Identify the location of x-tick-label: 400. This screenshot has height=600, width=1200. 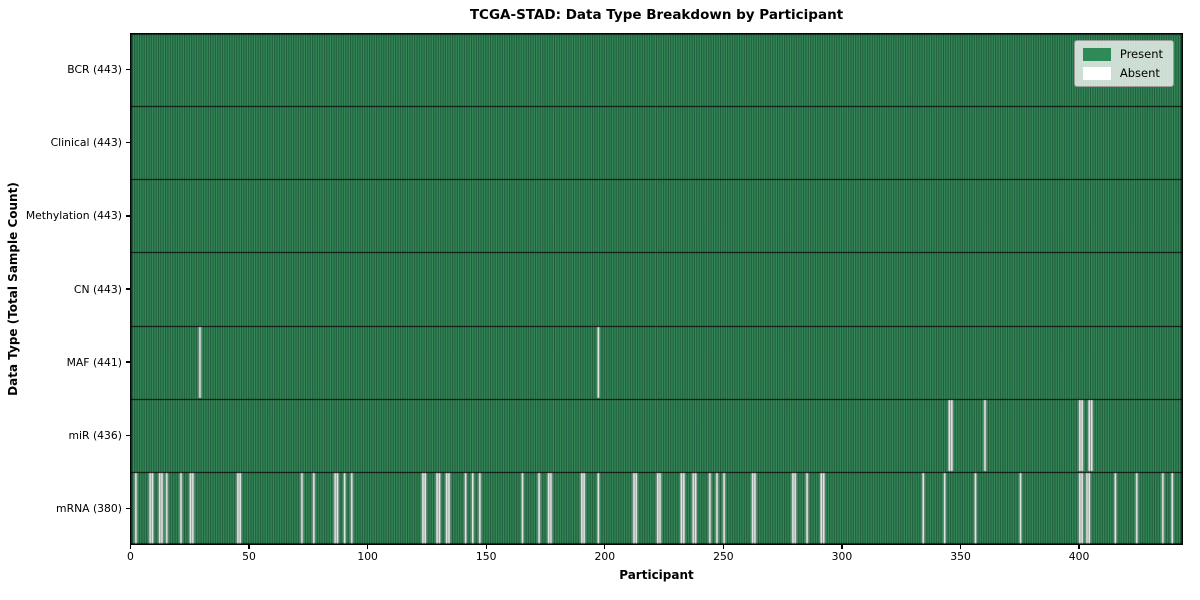
(1079, 556).